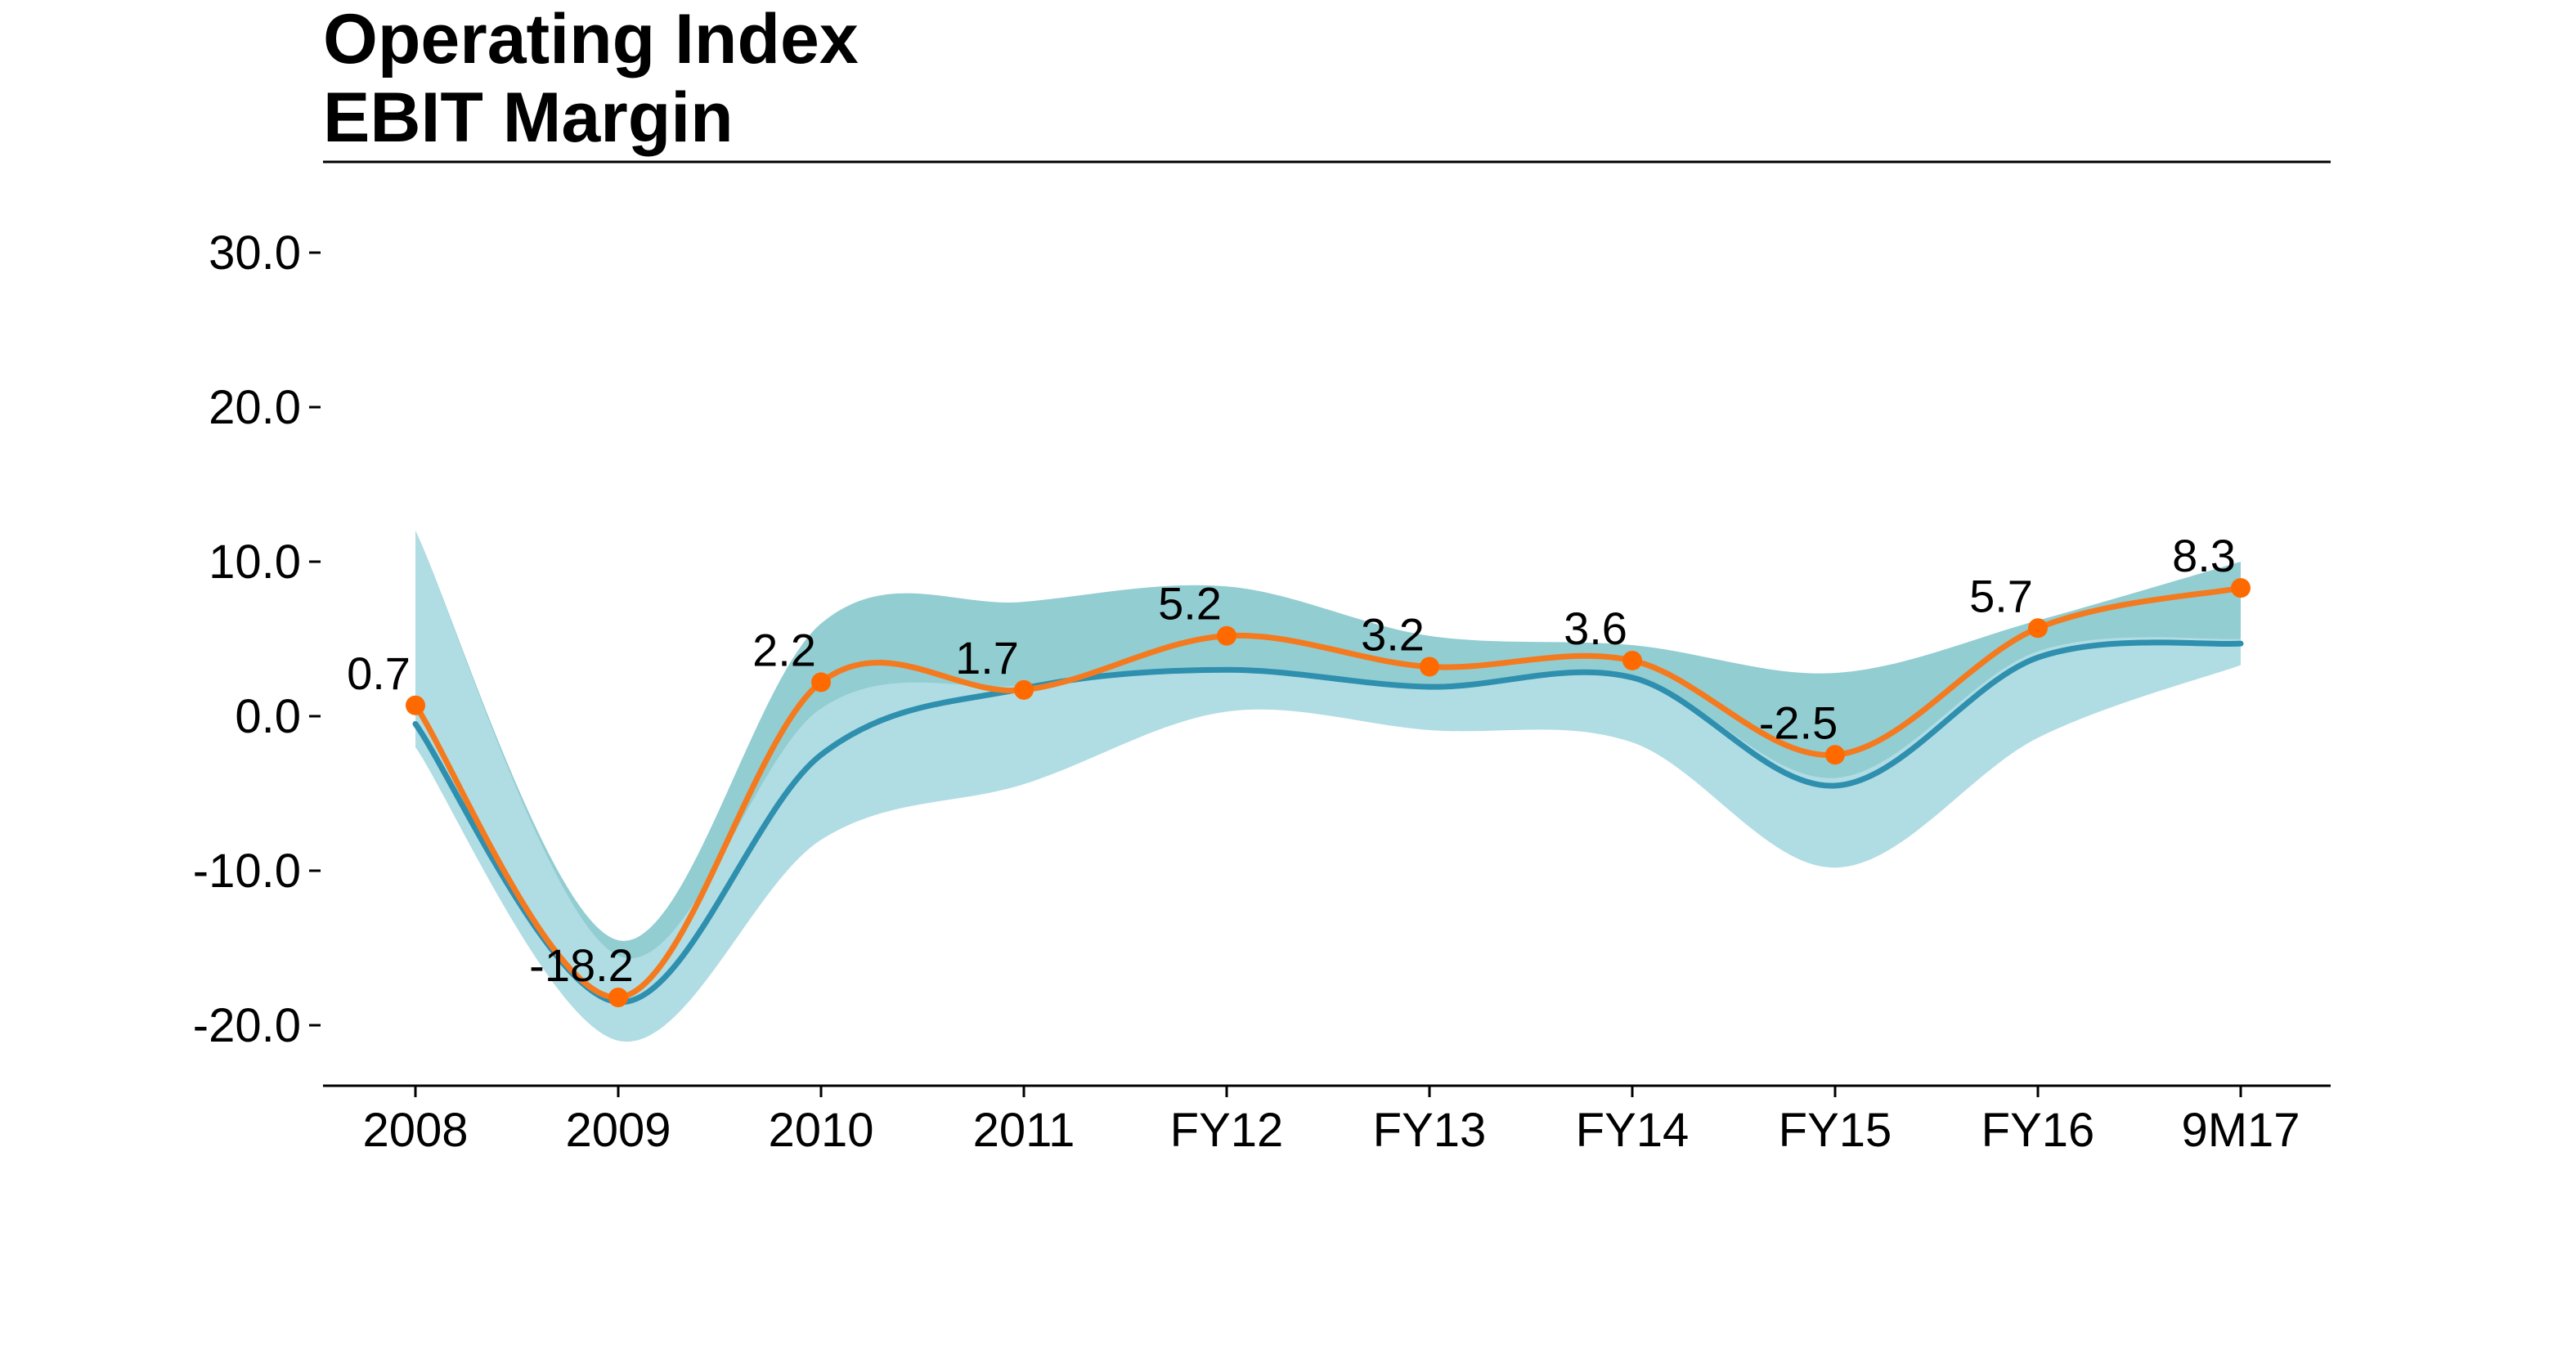 This screenshot has width=2576, height=1349. What do you see at coordinates (2038, 1131) in the screenshot?
I see `x-tick-label: FY16` at bounding box center [2038, 1131].